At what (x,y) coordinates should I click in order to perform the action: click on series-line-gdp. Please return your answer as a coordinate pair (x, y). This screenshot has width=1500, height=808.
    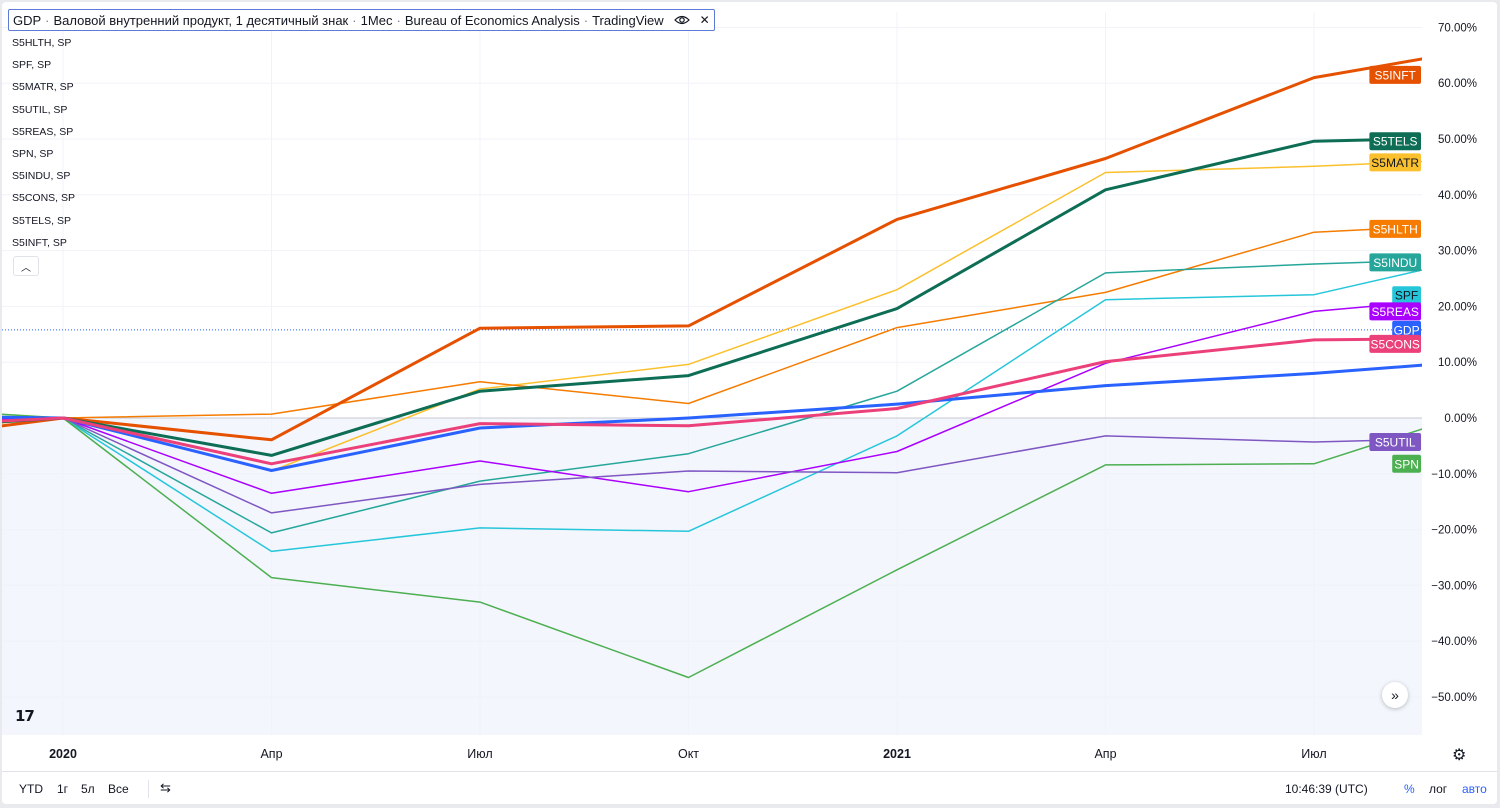
    Looking at the image, I should click on (728, 416).